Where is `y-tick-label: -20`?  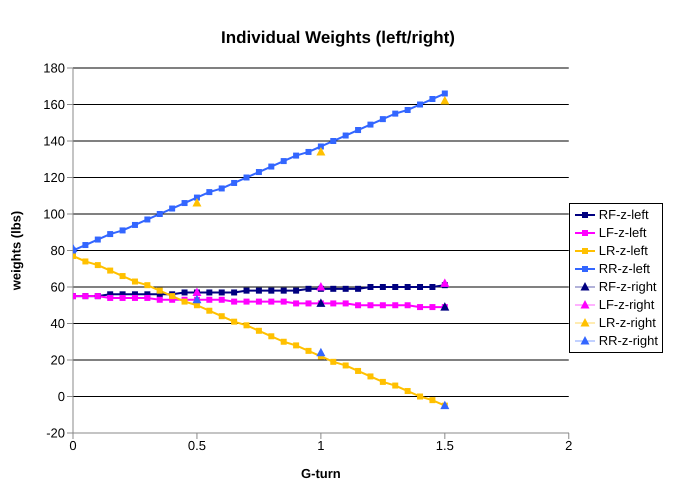 y-tick-label: -20 is located at coordinates (55, 433).